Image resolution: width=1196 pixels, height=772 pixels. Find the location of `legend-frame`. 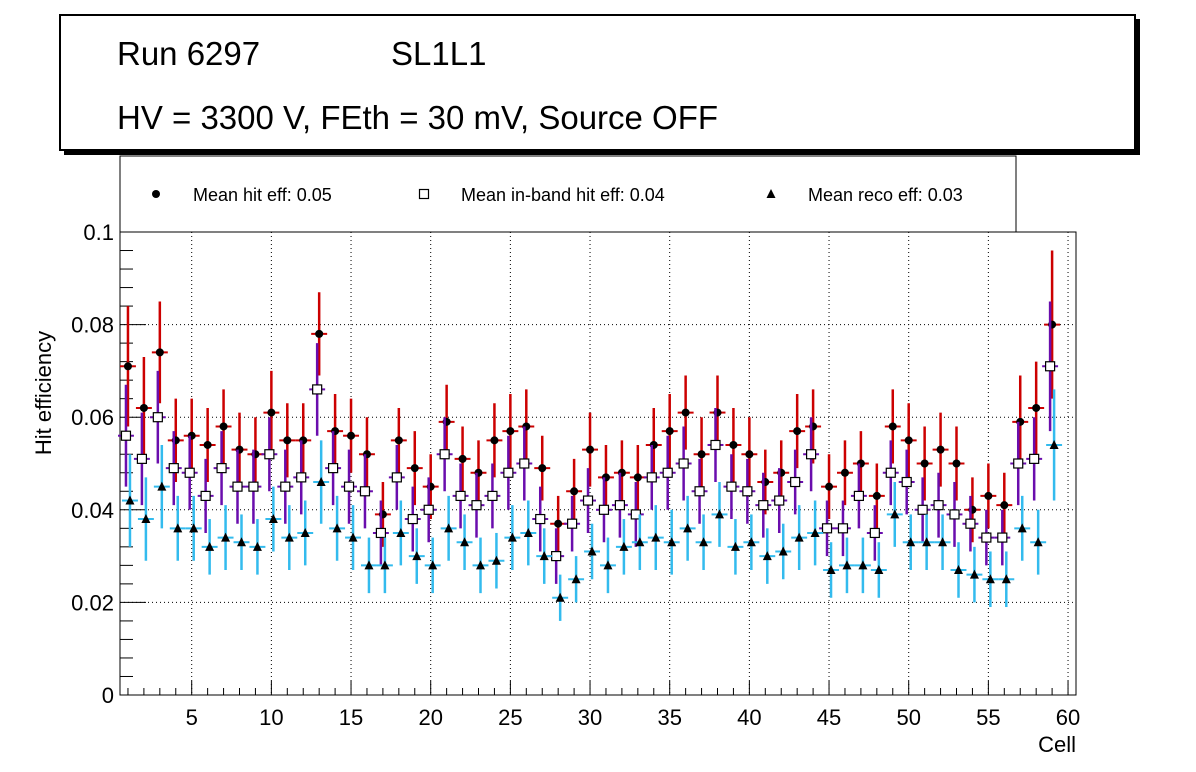

legend-frame is located at coordinates (568, 194).